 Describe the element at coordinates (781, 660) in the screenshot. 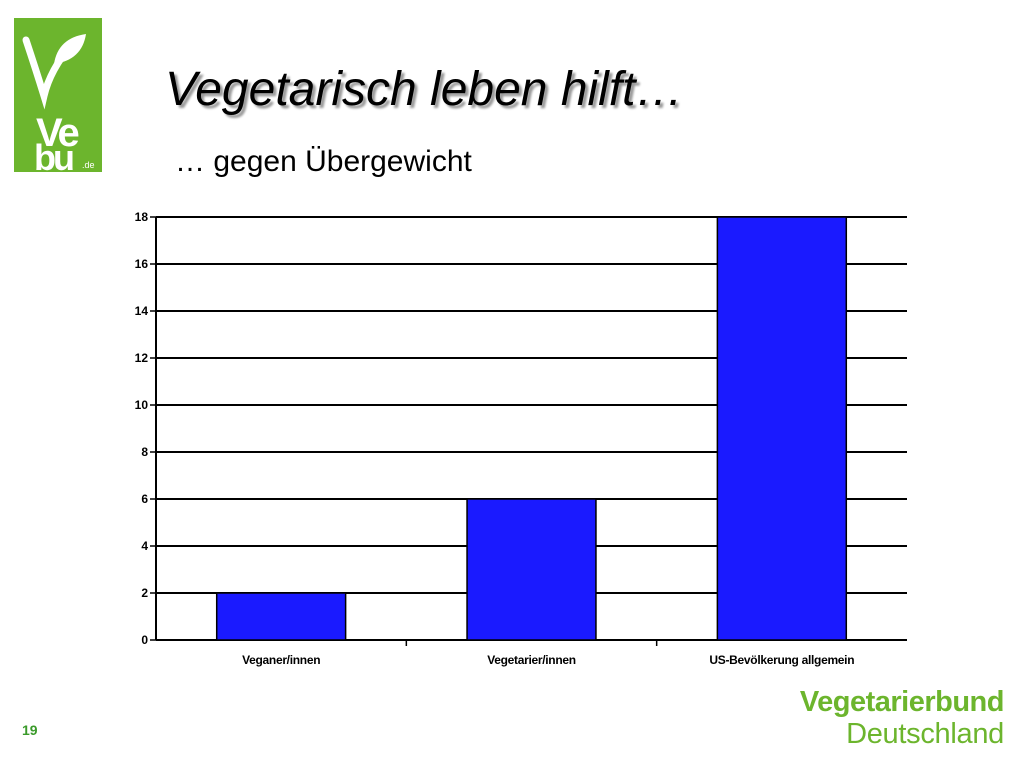

I see `x-category-label: US-Bevölkerung allgemein` at that location.